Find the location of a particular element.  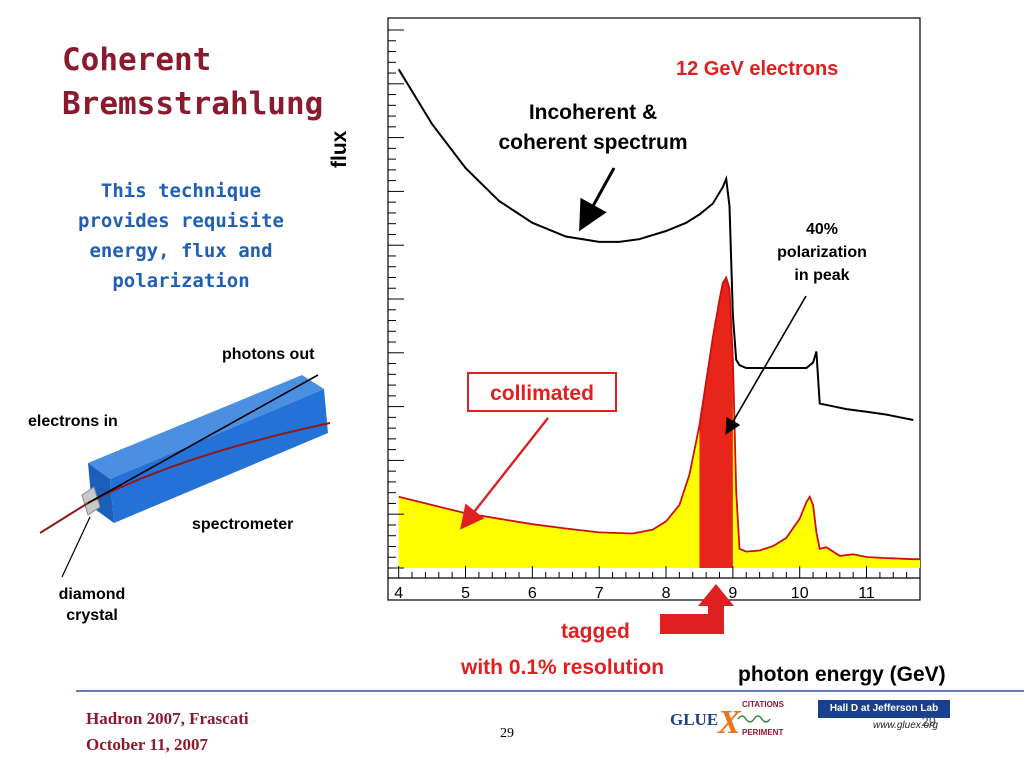

collimated-label: collimated is located at coordinates (542, 392).